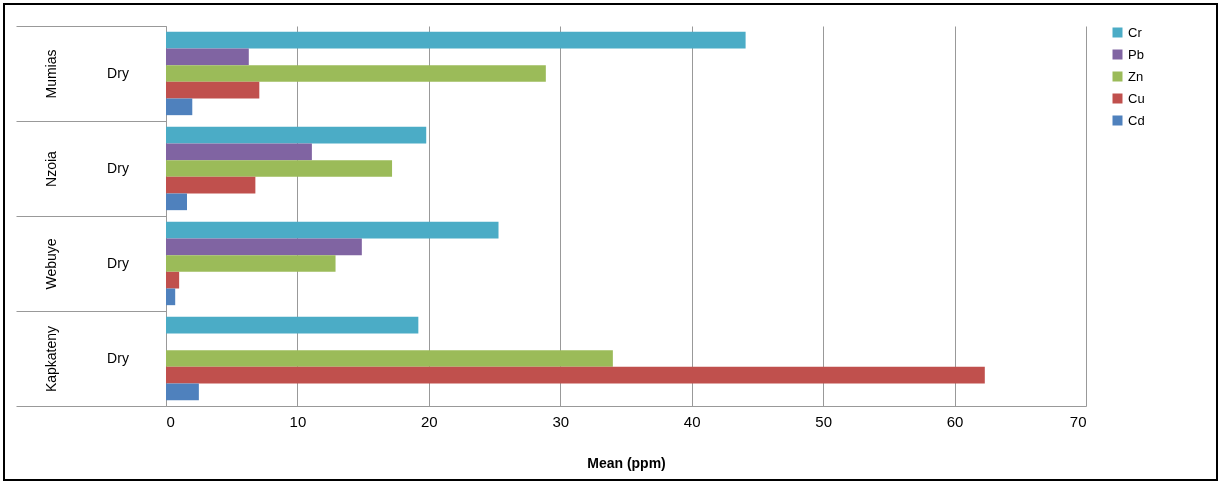  Describe the element at coordinates (823, 421) in the screenshot. I see `x-tick-label: 50` at that location.